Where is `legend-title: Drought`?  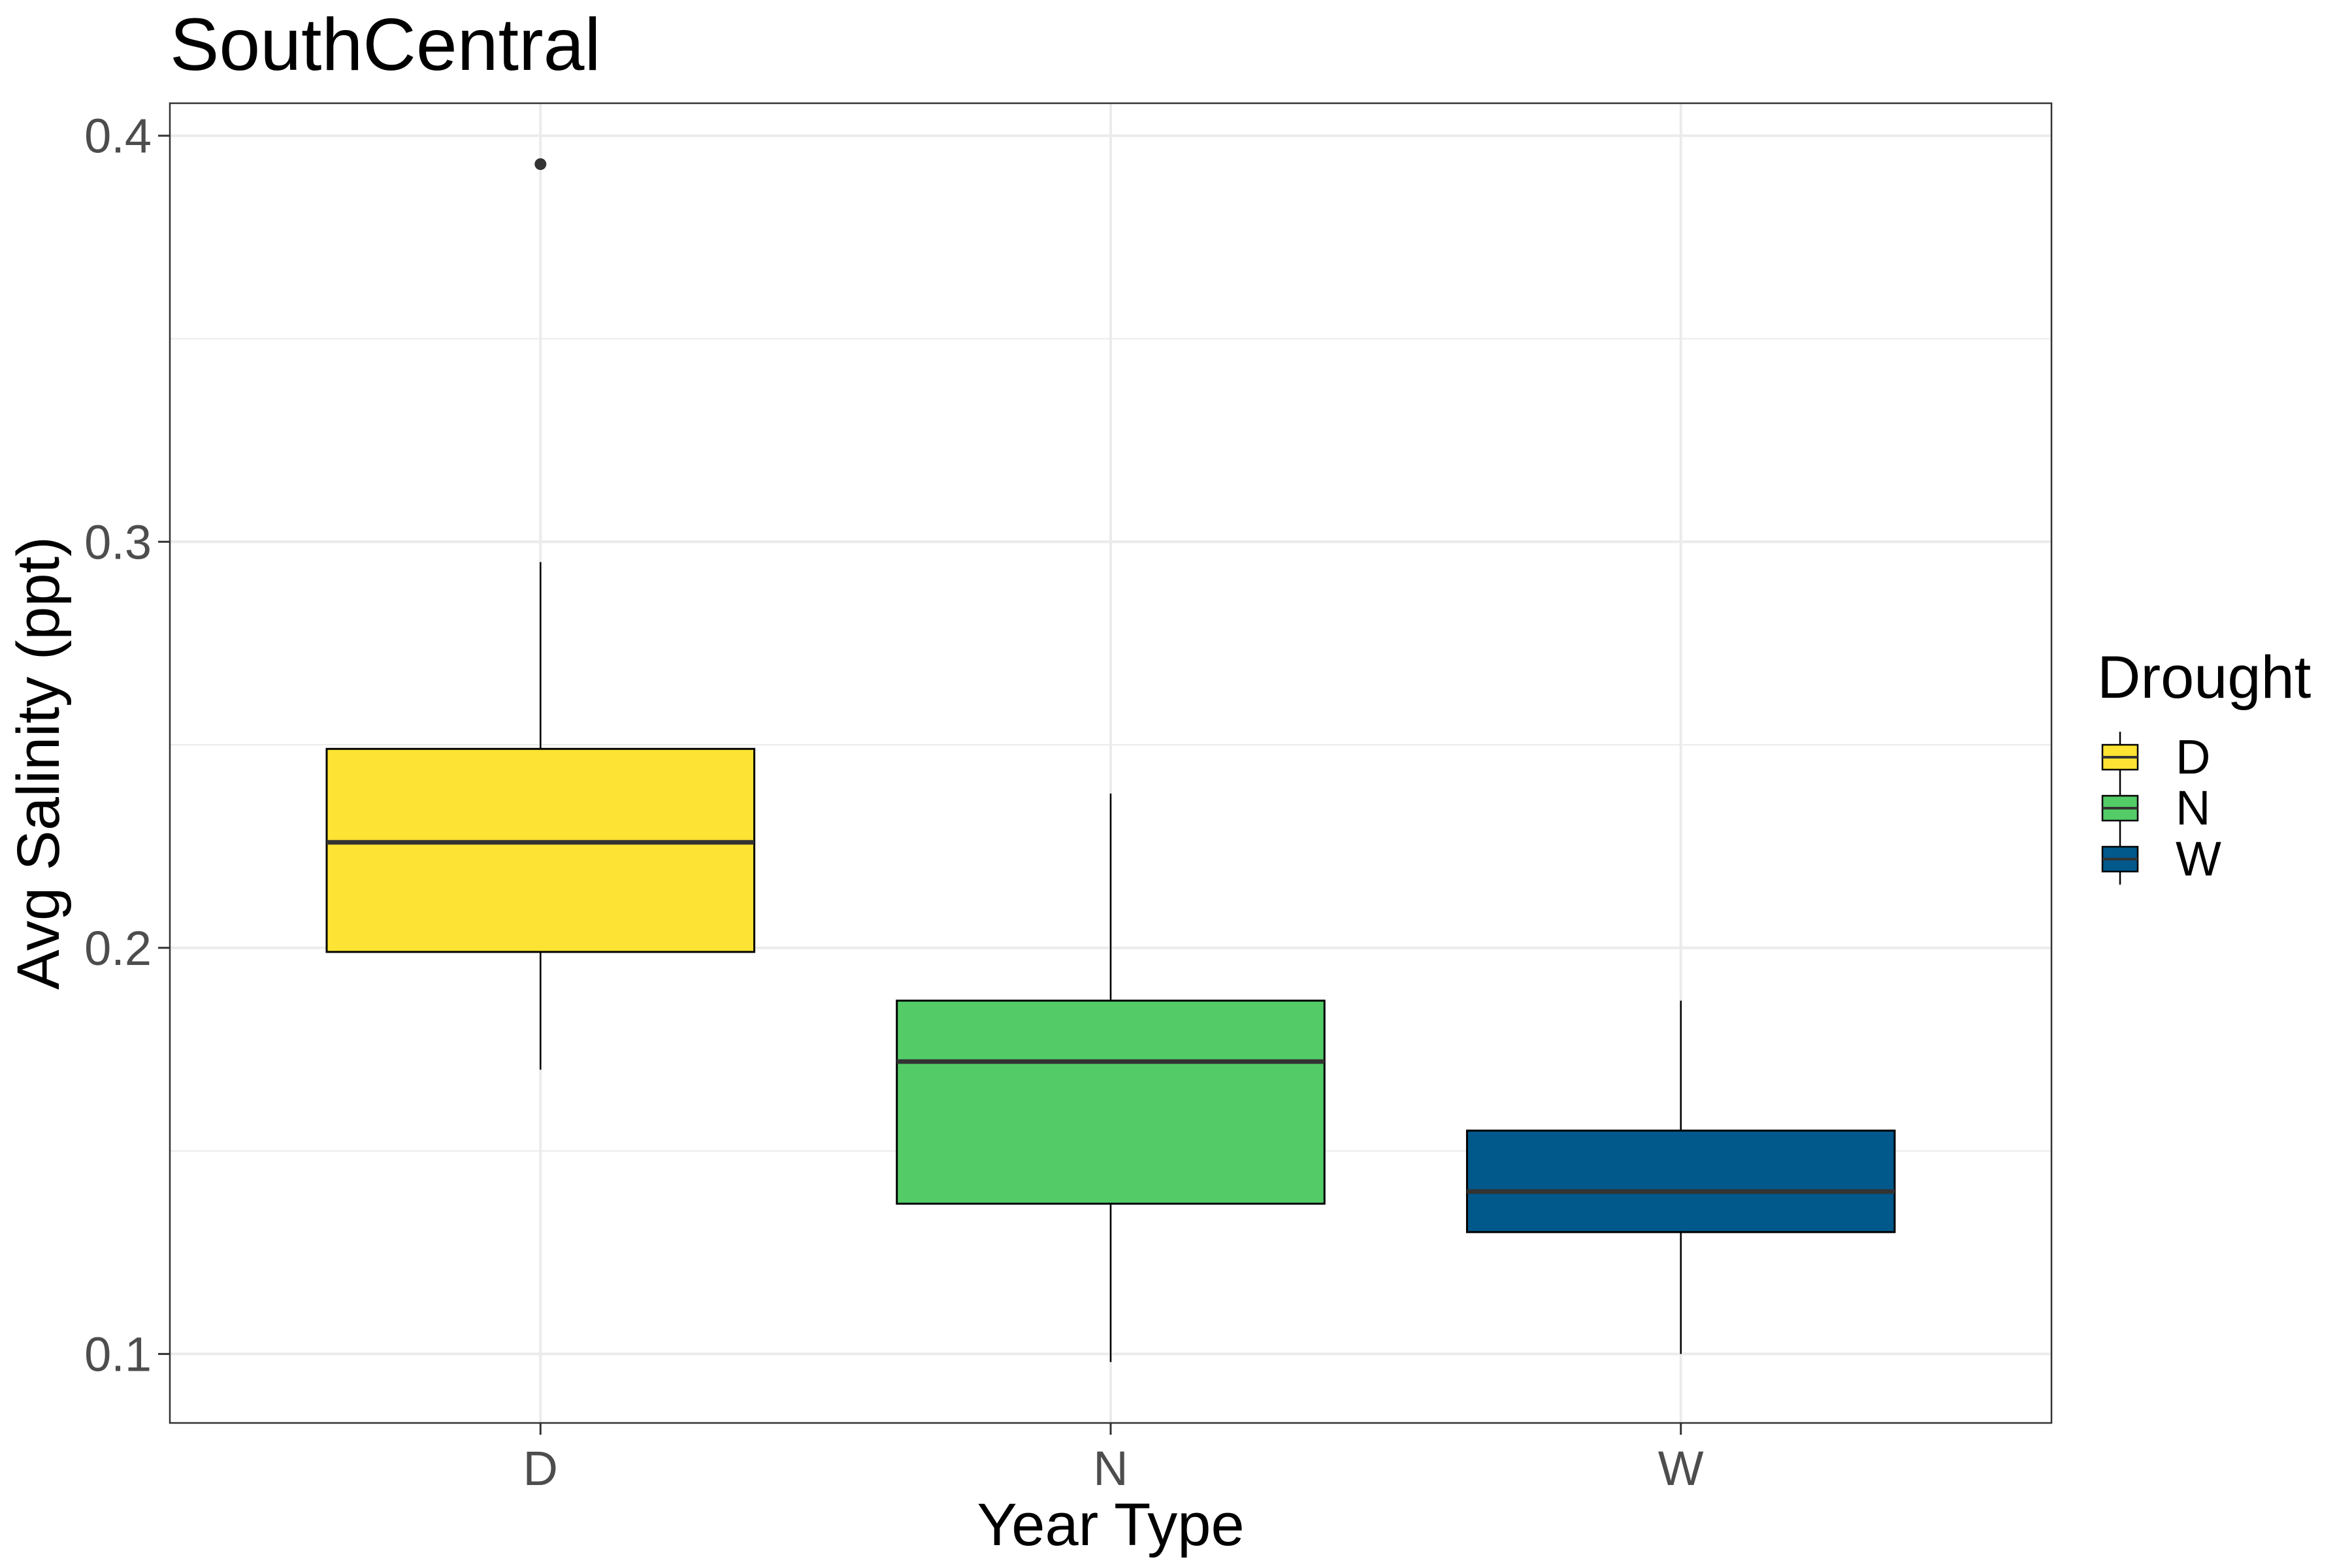
legend-title: Drought is located at coordinates (2204, 677).